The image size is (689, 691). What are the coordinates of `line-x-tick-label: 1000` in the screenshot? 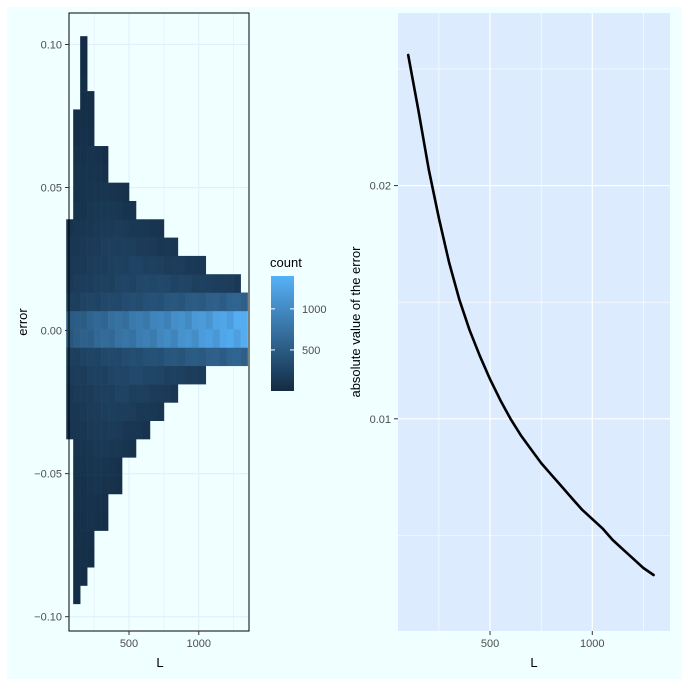 It's located at (592, 644).